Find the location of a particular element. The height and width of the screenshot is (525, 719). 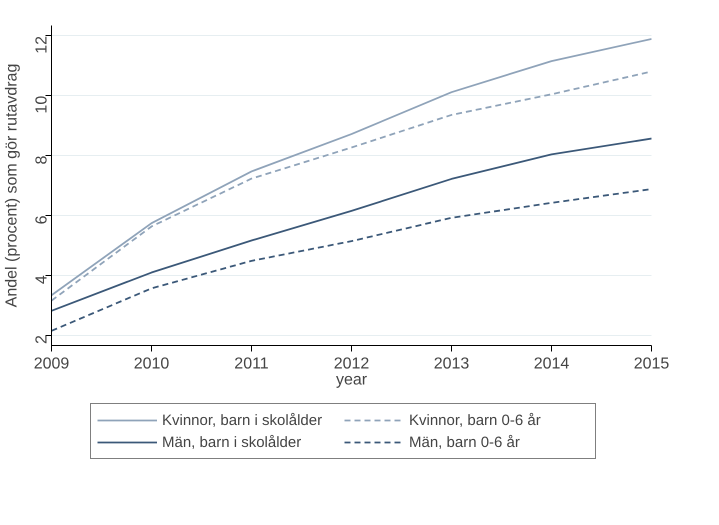

legend-label: Män, barn 0-6 år is located at coordinates (465, 442).